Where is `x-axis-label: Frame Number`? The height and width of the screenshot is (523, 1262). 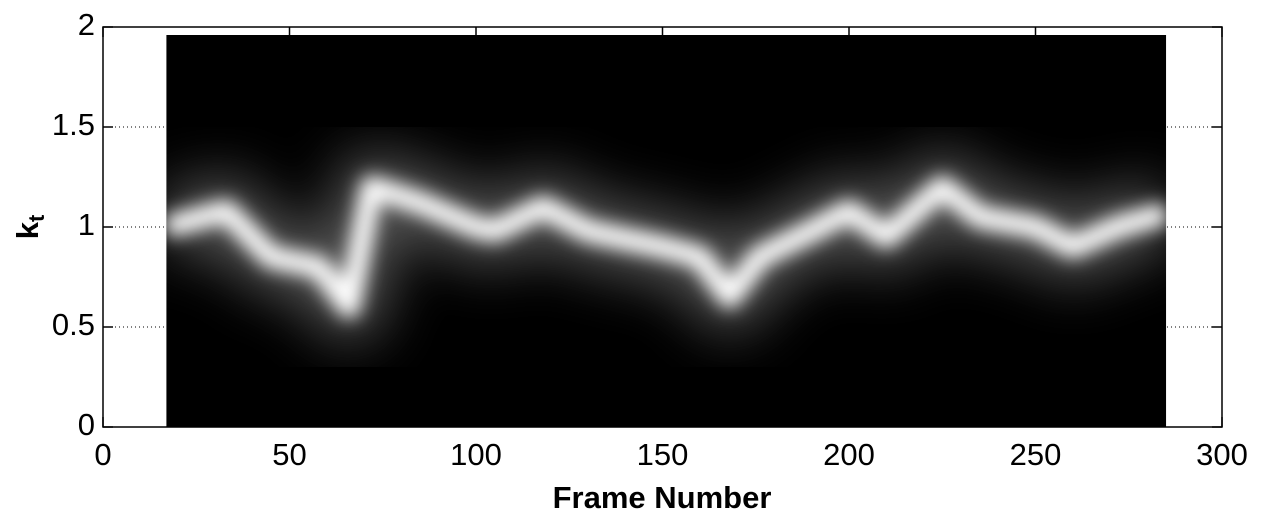 x-axis-label: Frame Number is located at coordinates (662, 497).